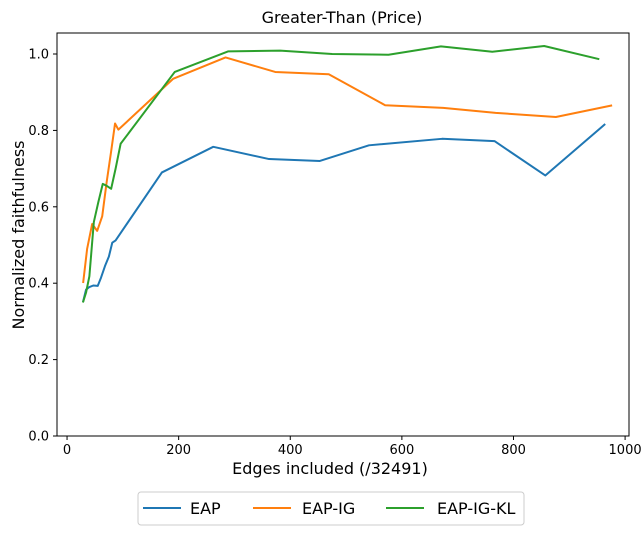 This screenshot has height=534, width=643. I want to click on legend-label-eap: EAP, so click(205, 508).